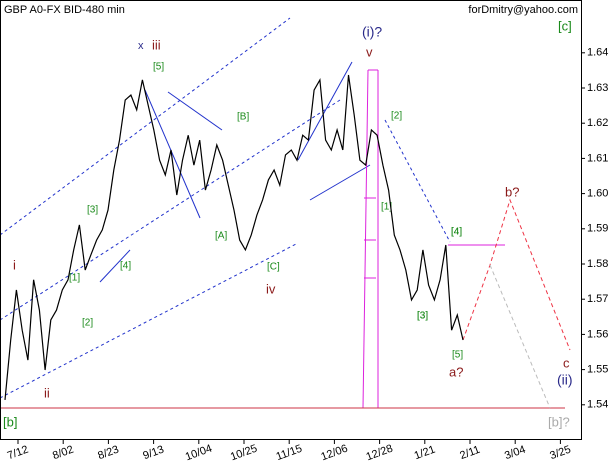 The height and width of the screenshot is (462, 611). I want to click on chart-title: GBP A0-FX BID-480 min, so click(64, 10).